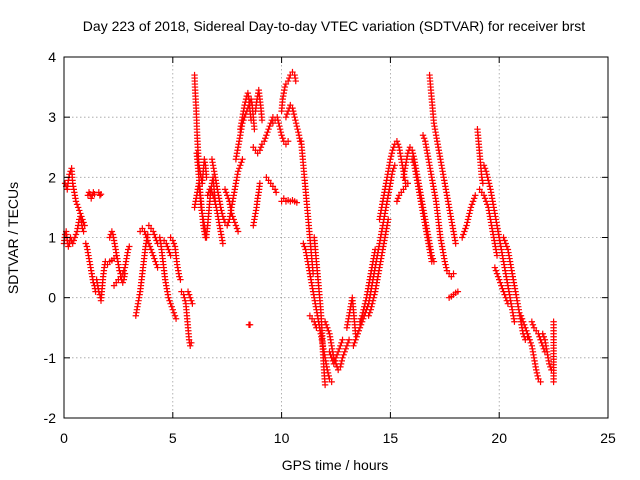 This screenshot has height=480, width=640. What do you see at coordinates (64, 438) in the screenshot?
I see `x-tick-label: 0` at bounding box center [64, 438].